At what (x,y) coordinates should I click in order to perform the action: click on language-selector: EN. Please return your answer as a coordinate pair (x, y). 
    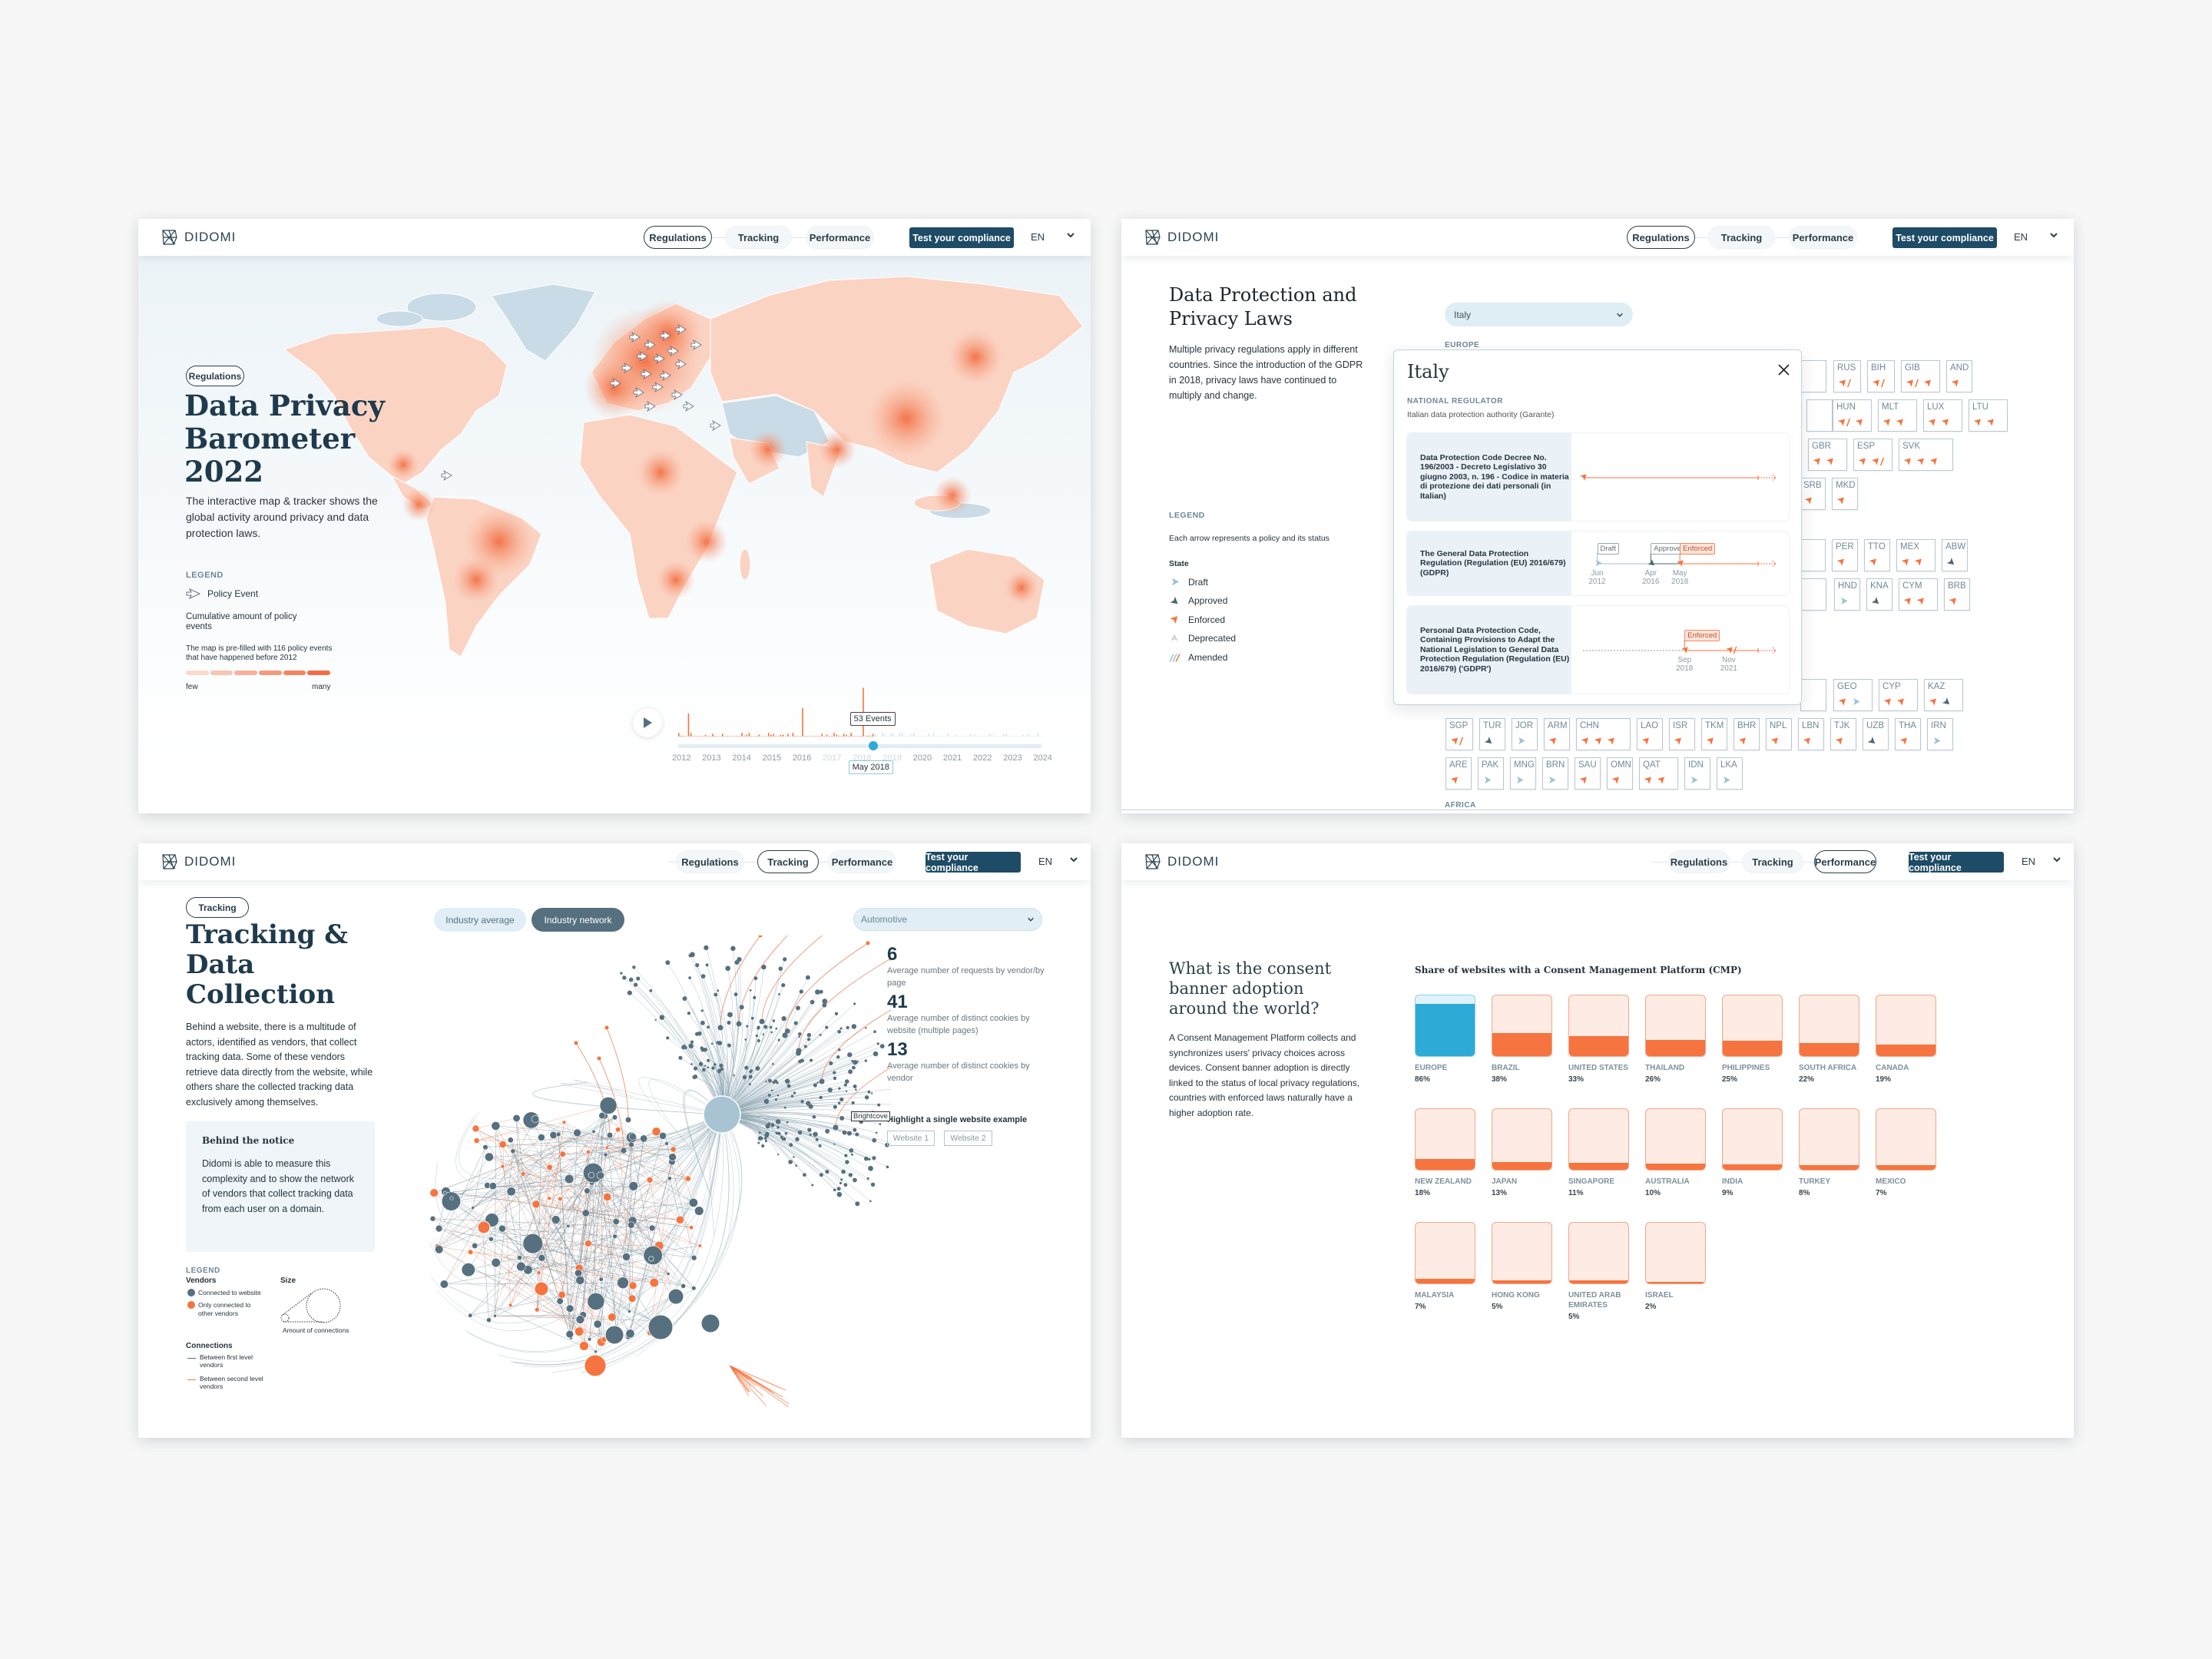
    Looking at the image, I should click on (1045, 861).